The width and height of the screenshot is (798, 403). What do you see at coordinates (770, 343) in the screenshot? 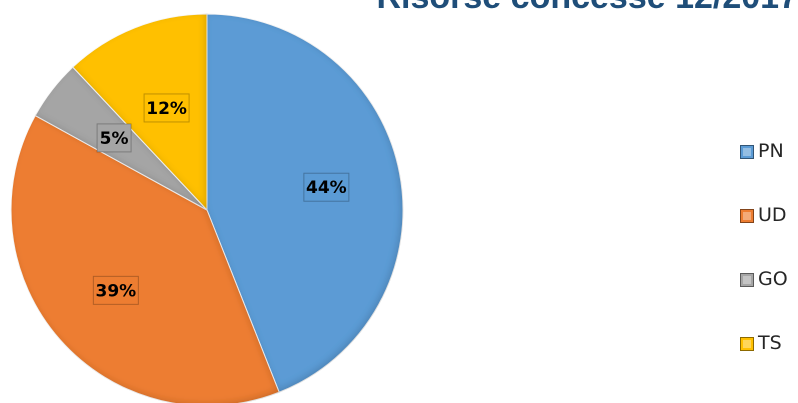
I see `legend-label-ts: TS` at bounding box center [770, 343].